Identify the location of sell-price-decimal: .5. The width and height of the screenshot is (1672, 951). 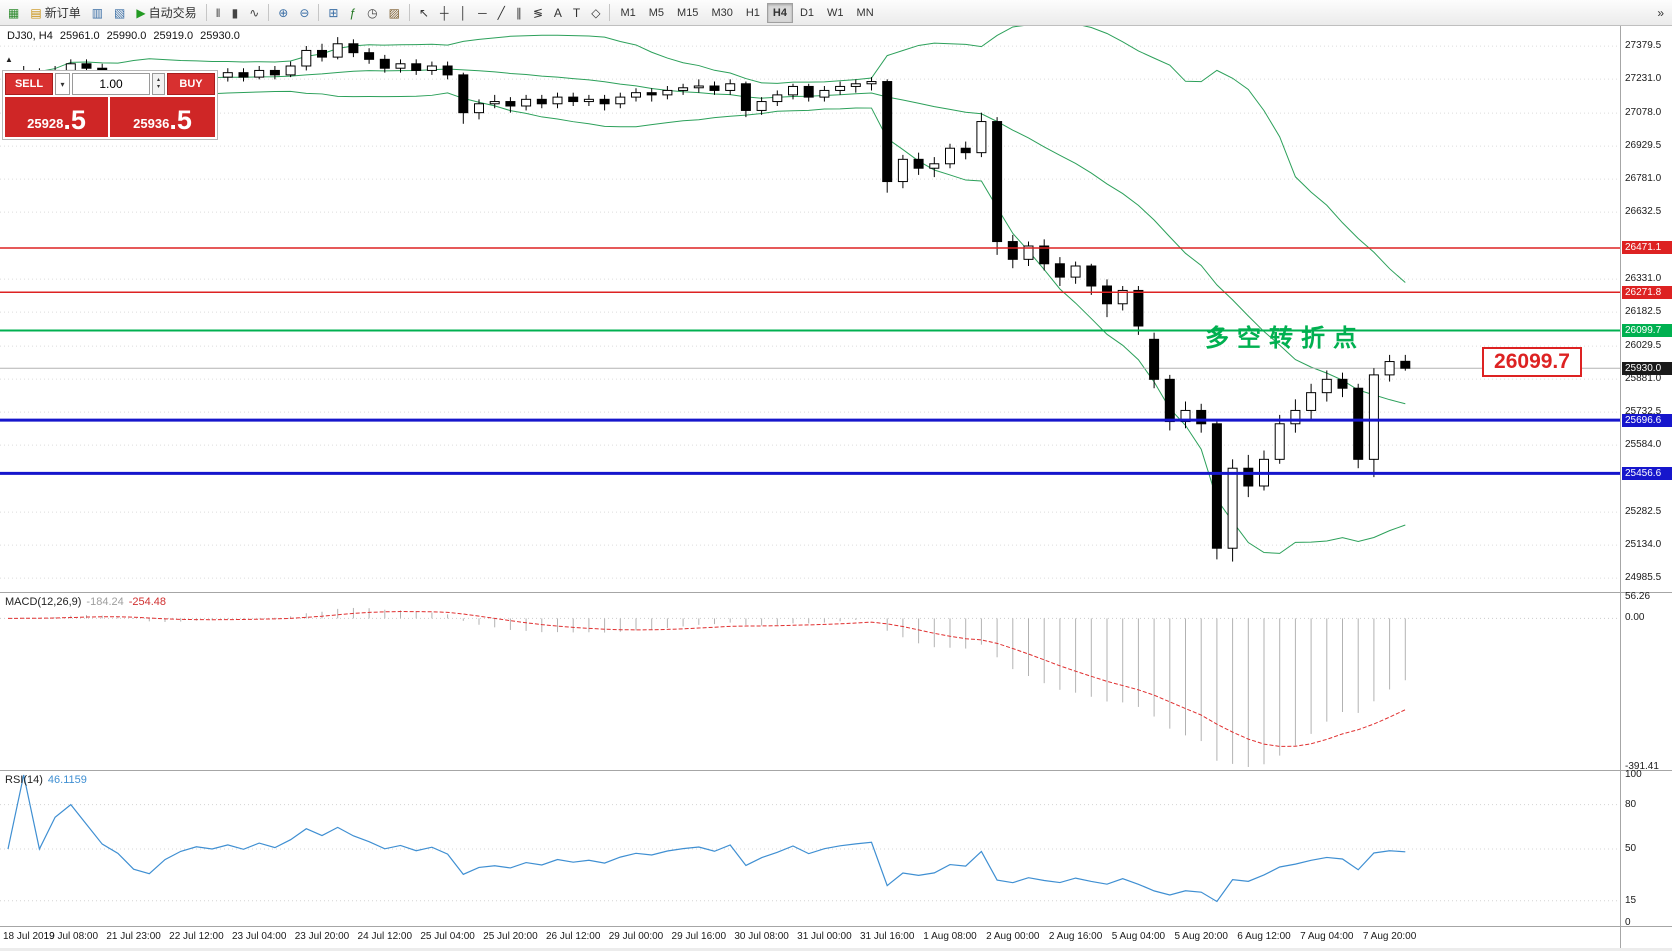
(74, 120).